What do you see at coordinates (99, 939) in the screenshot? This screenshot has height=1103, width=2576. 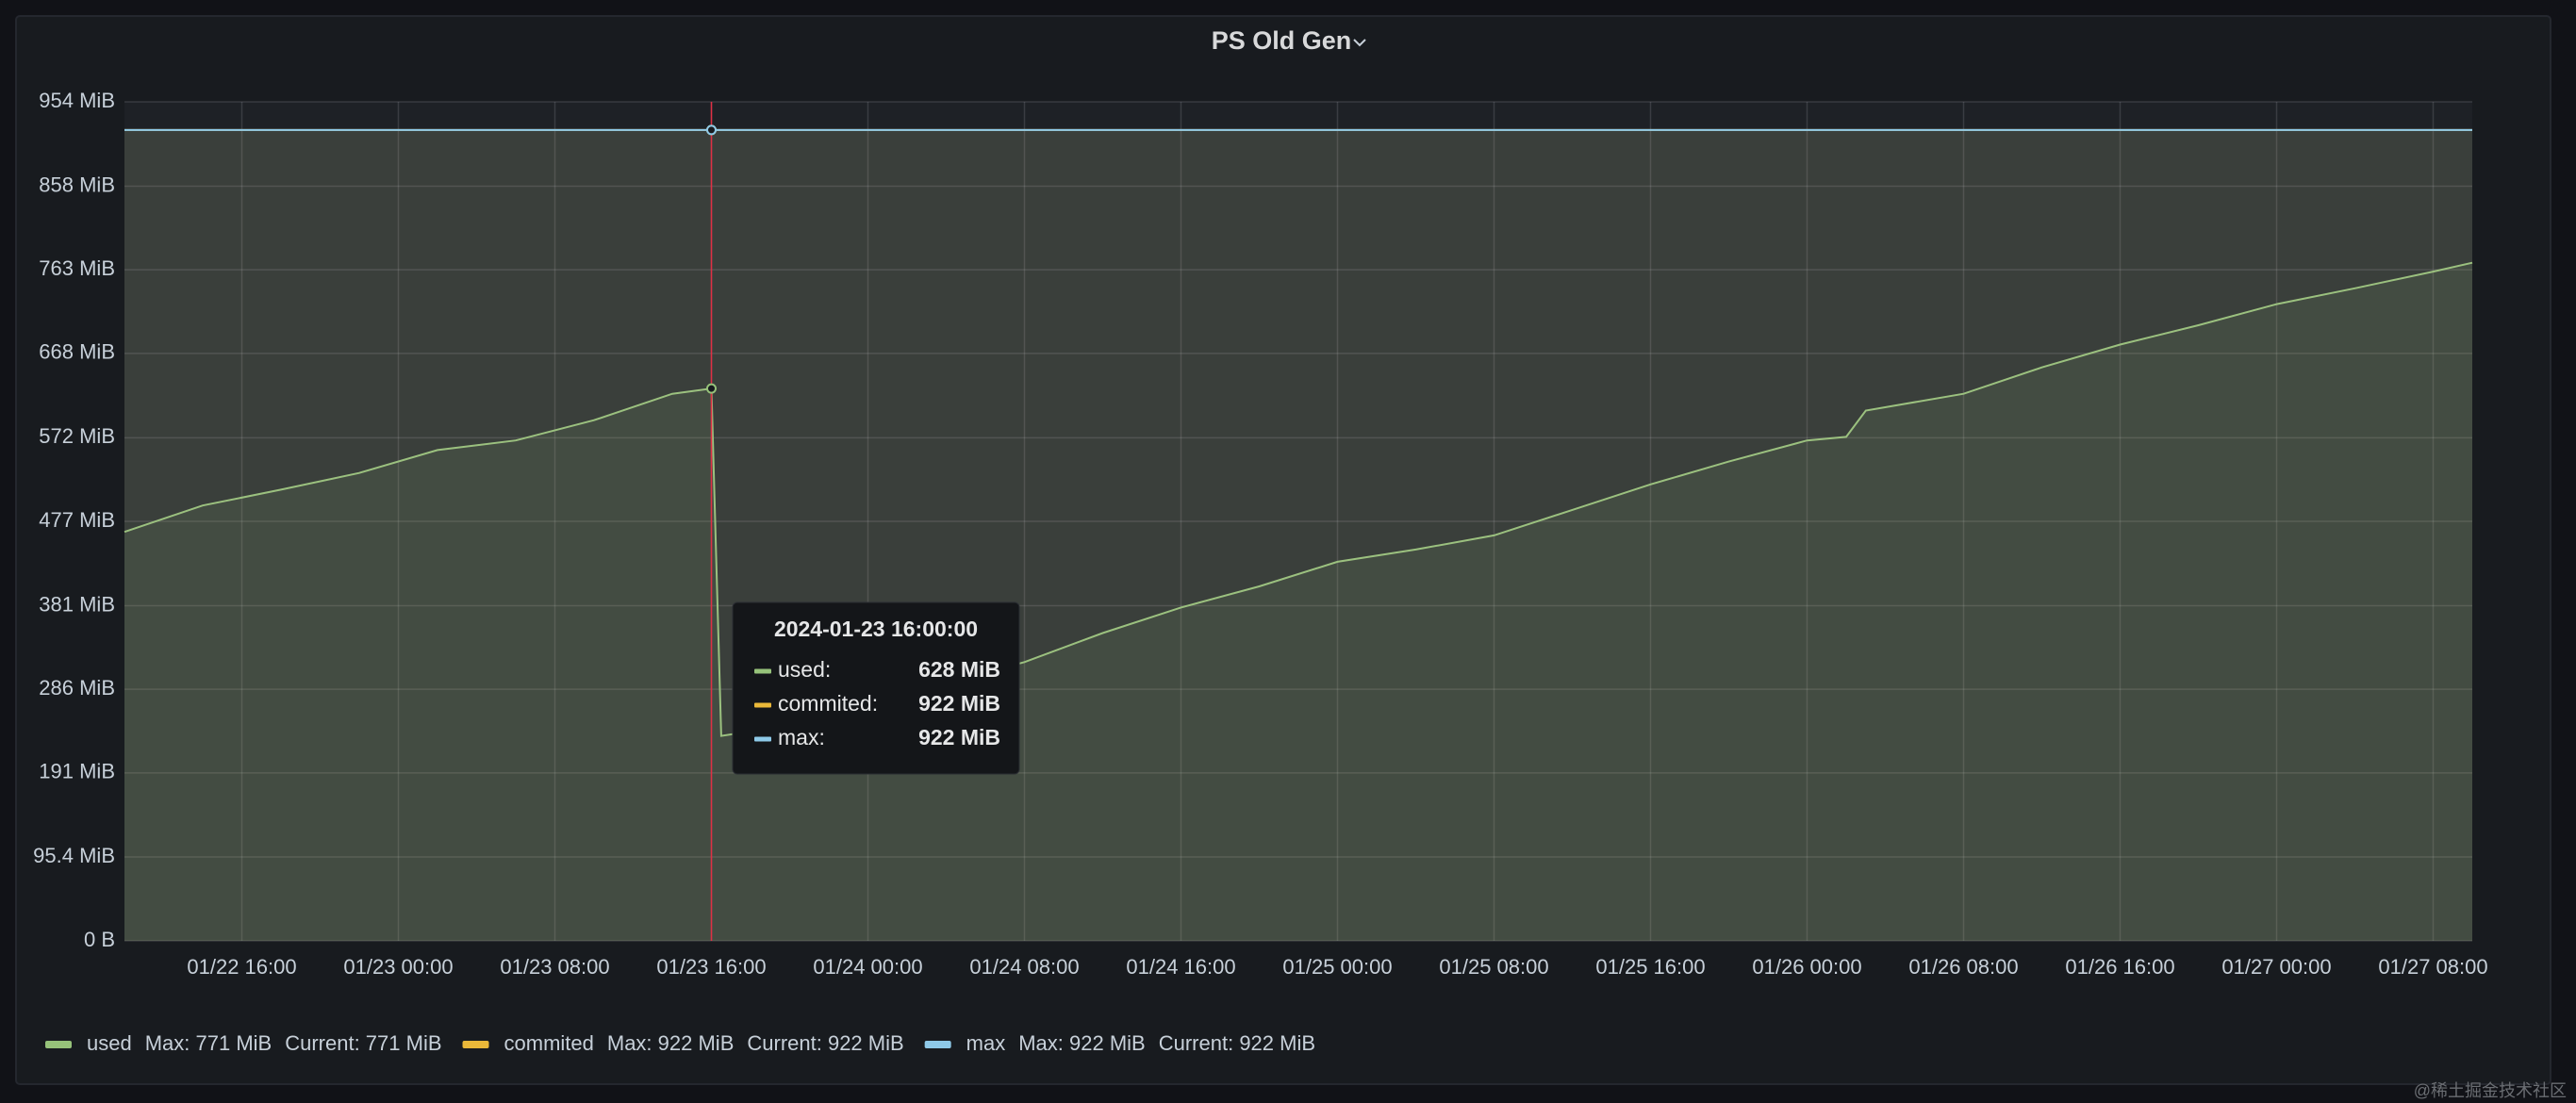 I see `y-tick-label: 0 B` at bounding box center [99, 939].